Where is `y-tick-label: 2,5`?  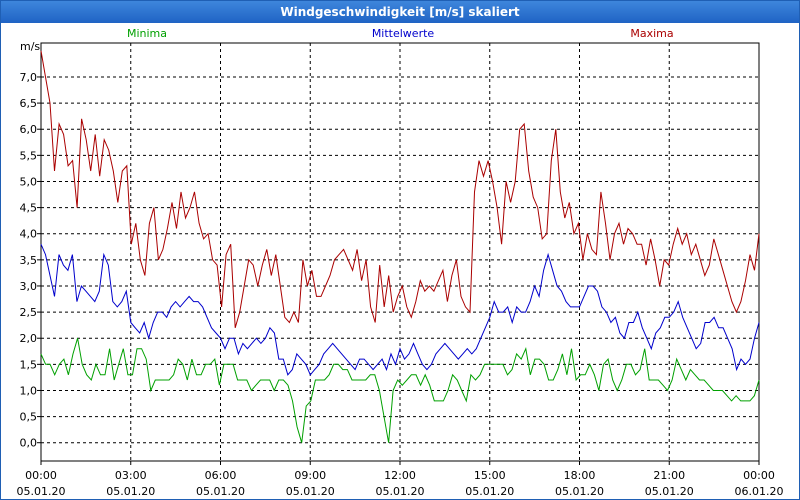 y-tick-label: 2,5 is located at coordinates (29, 312).